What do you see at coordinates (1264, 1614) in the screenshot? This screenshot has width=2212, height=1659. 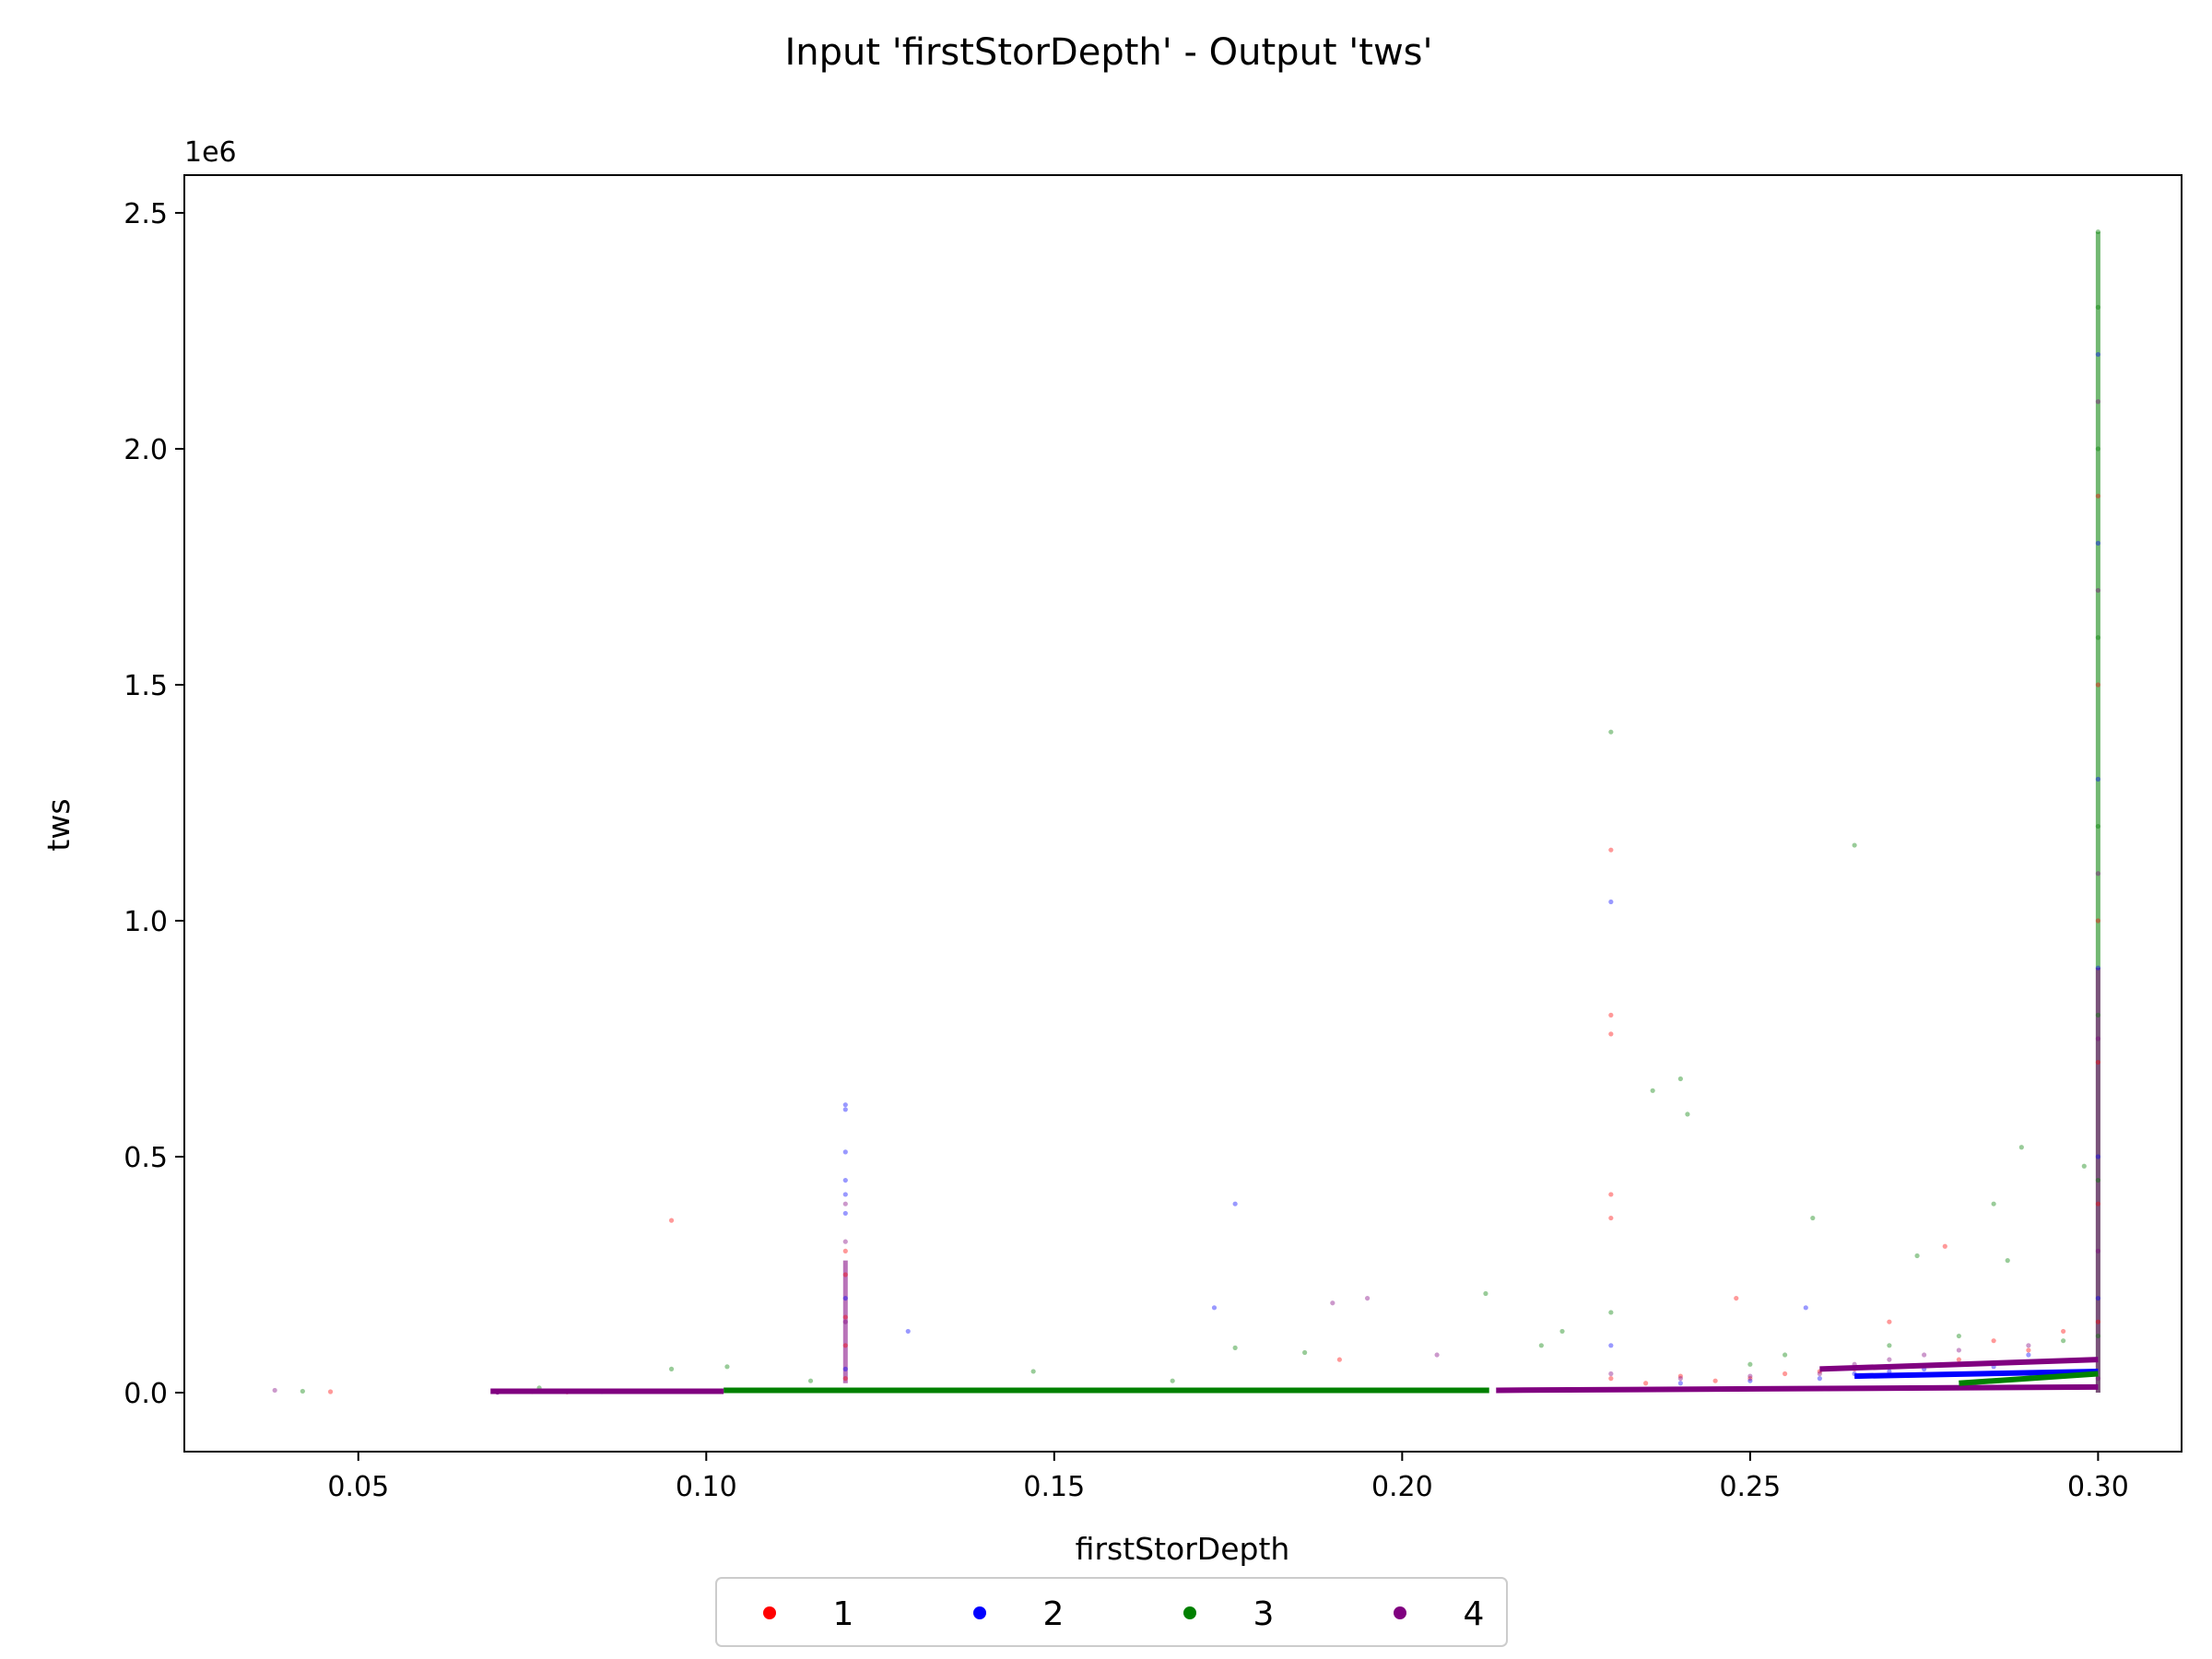 I see `legend-label-3: 3` at bounding box center [1264, 1614].